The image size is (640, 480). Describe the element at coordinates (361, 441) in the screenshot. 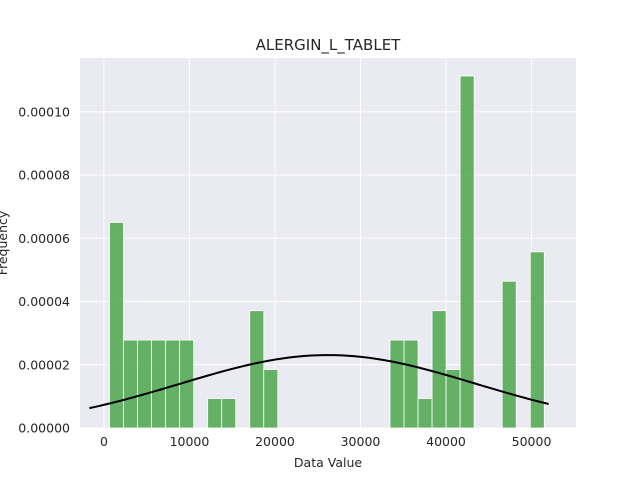

I see `x-tick-label: 30000` at that location.